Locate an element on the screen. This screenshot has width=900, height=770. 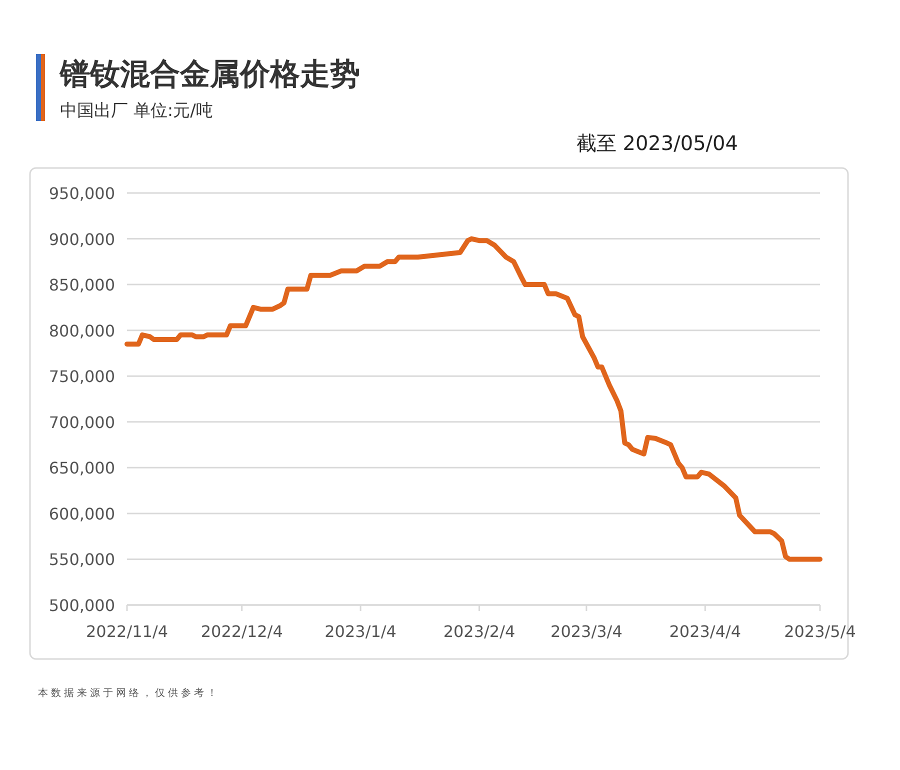
x-tick-label: 2023/2/4 is located at coordinates (479, 631).